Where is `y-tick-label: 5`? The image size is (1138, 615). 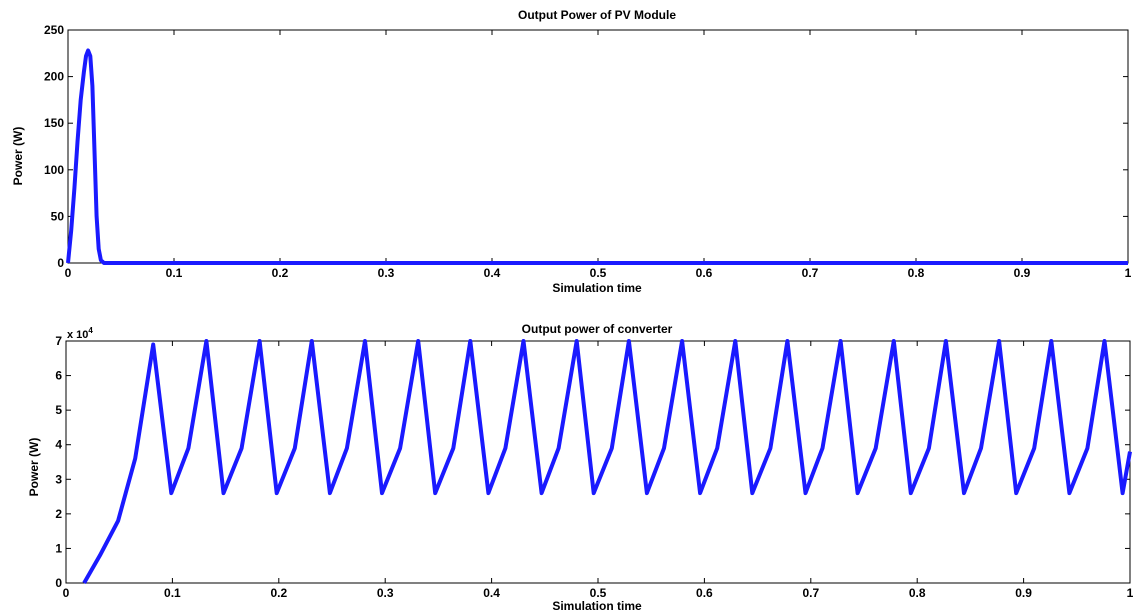 y-tick-label: 5 is located at coordinates (58, 410).